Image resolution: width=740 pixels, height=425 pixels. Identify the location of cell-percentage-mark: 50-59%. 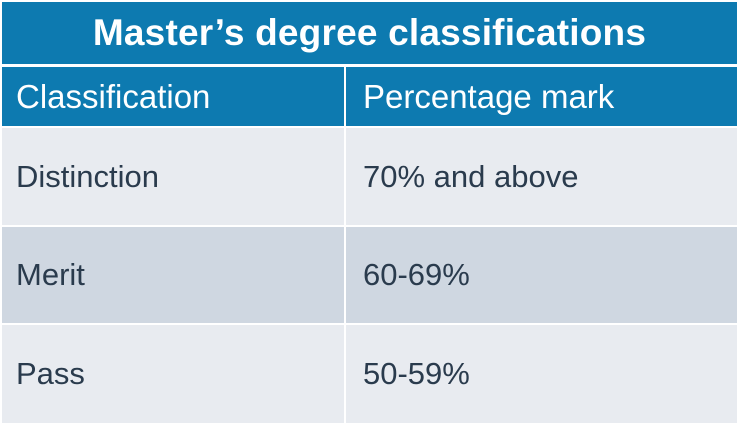
(416, 373).